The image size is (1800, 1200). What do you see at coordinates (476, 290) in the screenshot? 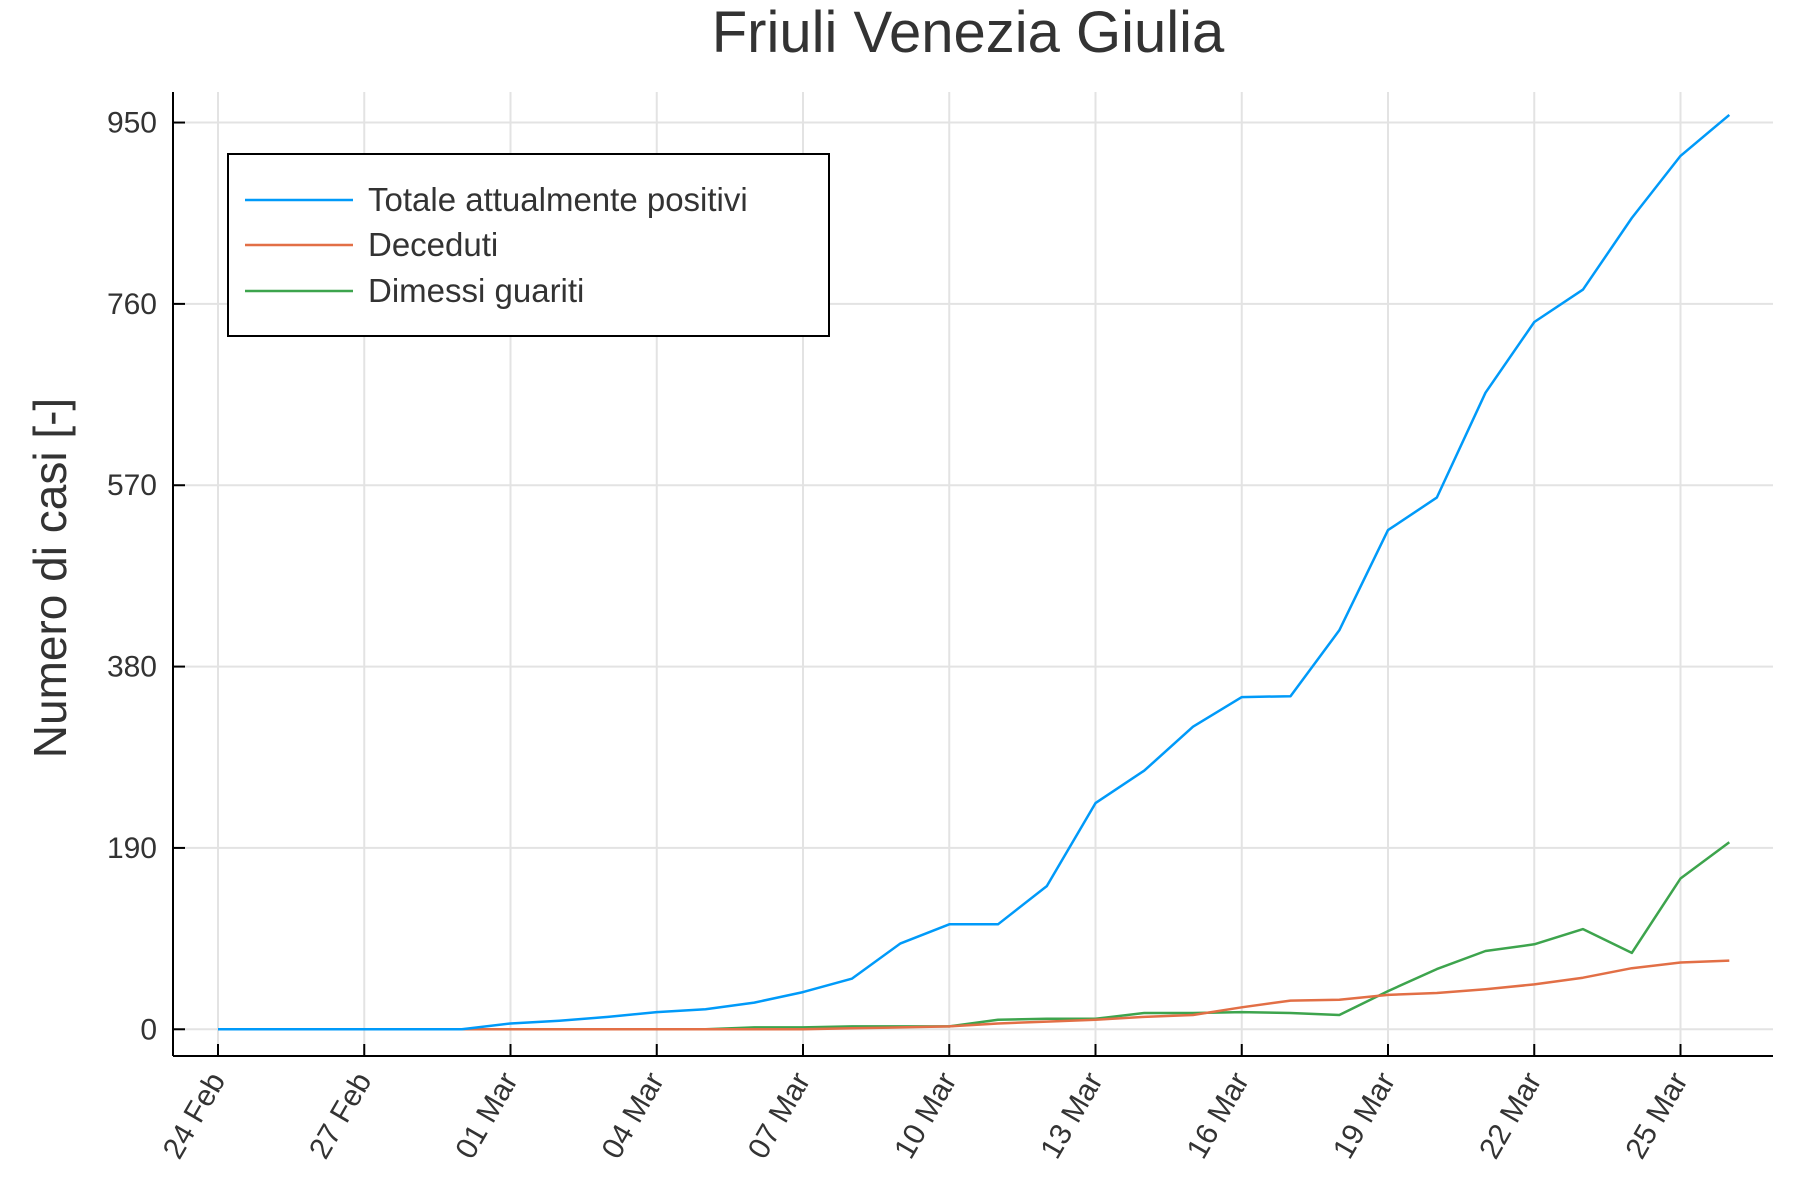
I see `legend-label-guariti: Dimessi guariti` at bounding box center [476, 290].